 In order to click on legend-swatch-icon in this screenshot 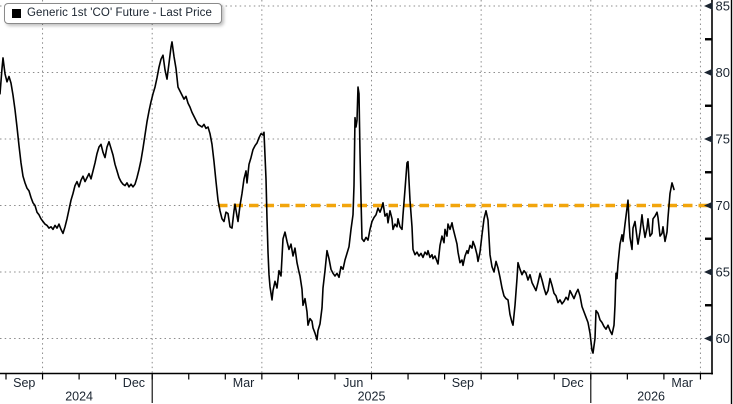, I will do `click(16, 13)`.